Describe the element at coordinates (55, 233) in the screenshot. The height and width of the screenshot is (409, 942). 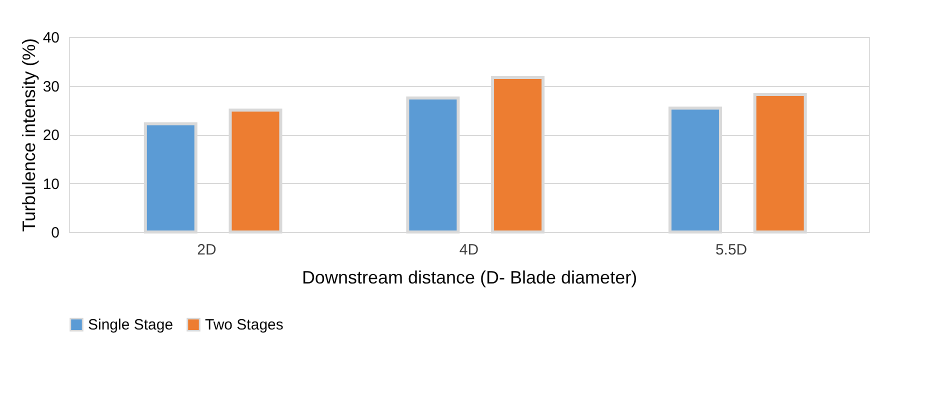
I see `y-tick-label: 0` at that location.